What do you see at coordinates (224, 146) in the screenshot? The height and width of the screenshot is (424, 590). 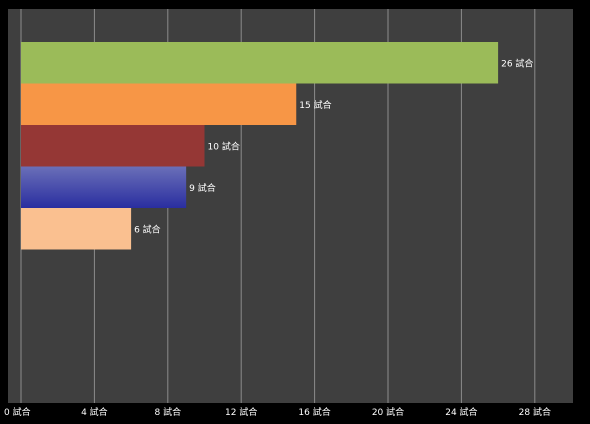 I see `bar-value-label-3: 10 試合` at bounding box center [224, 146].